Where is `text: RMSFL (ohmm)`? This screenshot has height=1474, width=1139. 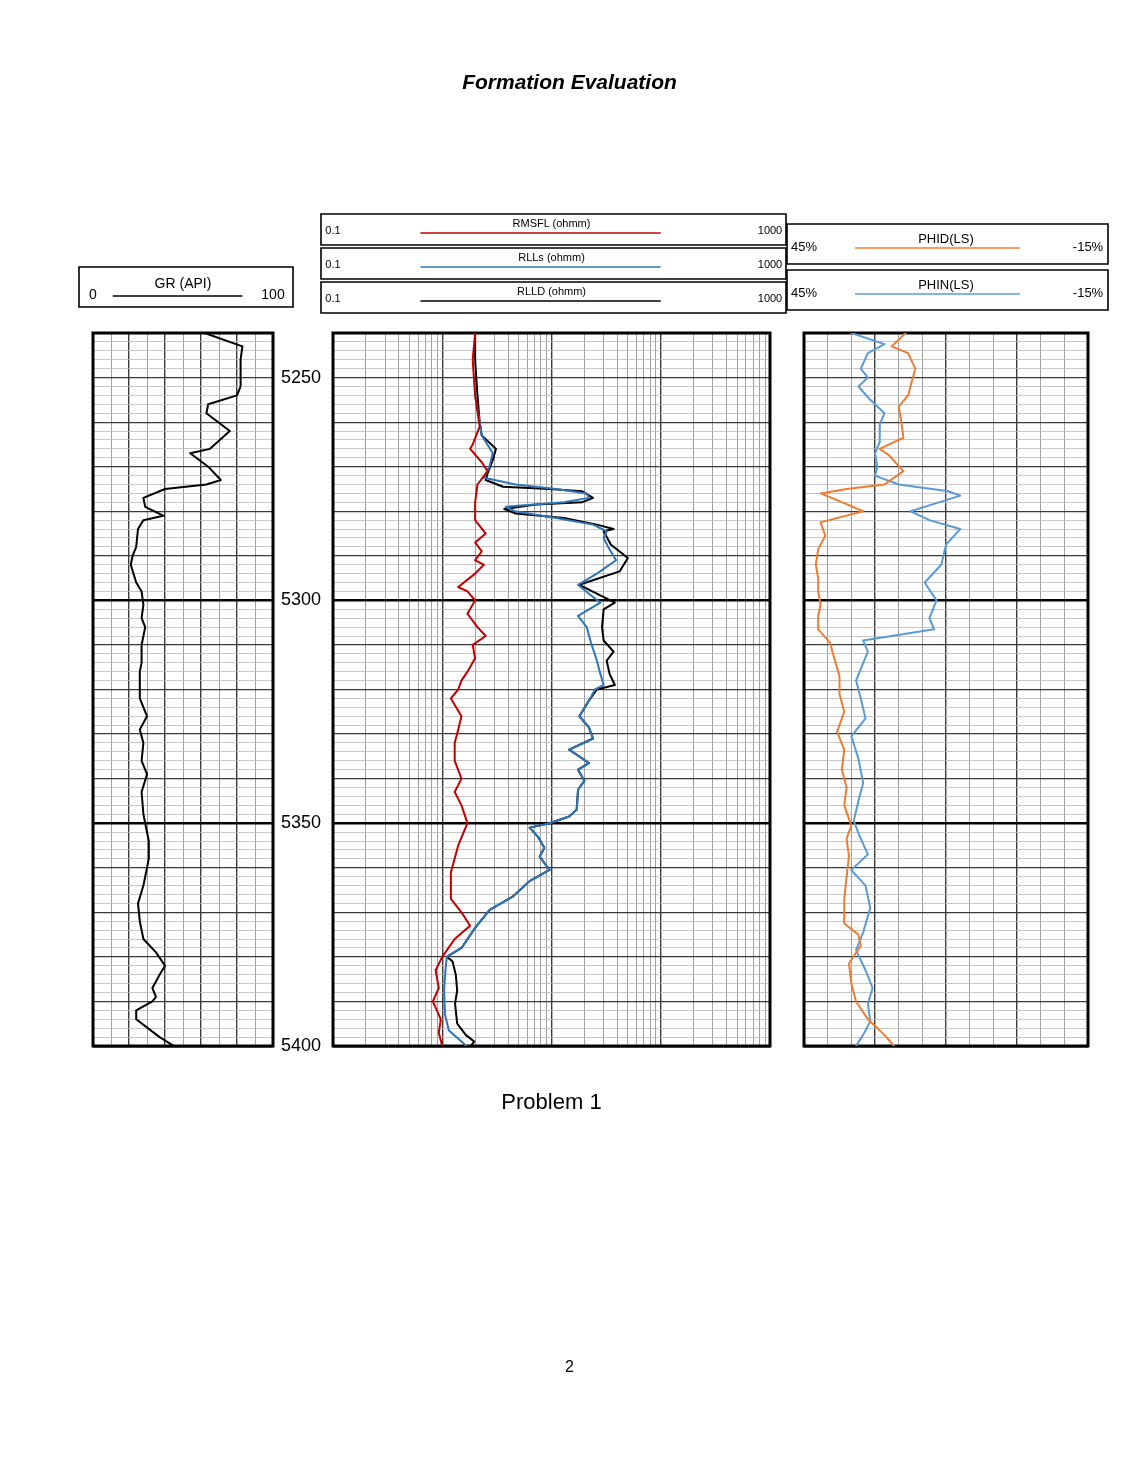
text: RMSFL (ohmm) is located at coordinates (551, 223).